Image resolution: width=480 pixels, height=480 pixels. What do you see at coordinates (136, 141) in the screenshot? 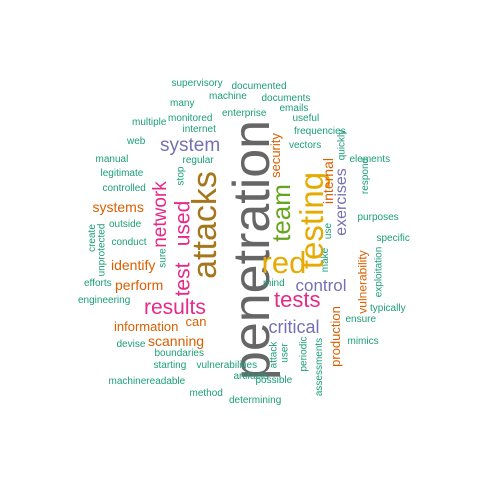
I see `word-web: web` at bounding box center [136, 141].